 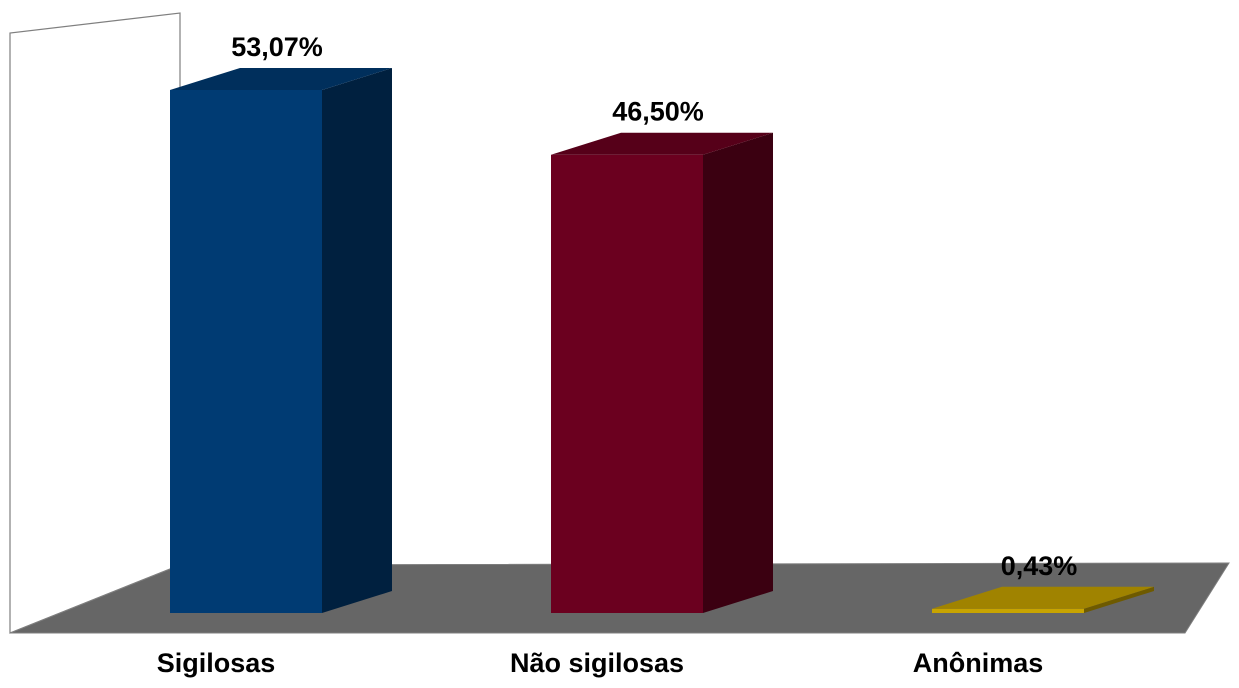 I want to click on category-label-3: Anônimas, so click(x=978, y=663).